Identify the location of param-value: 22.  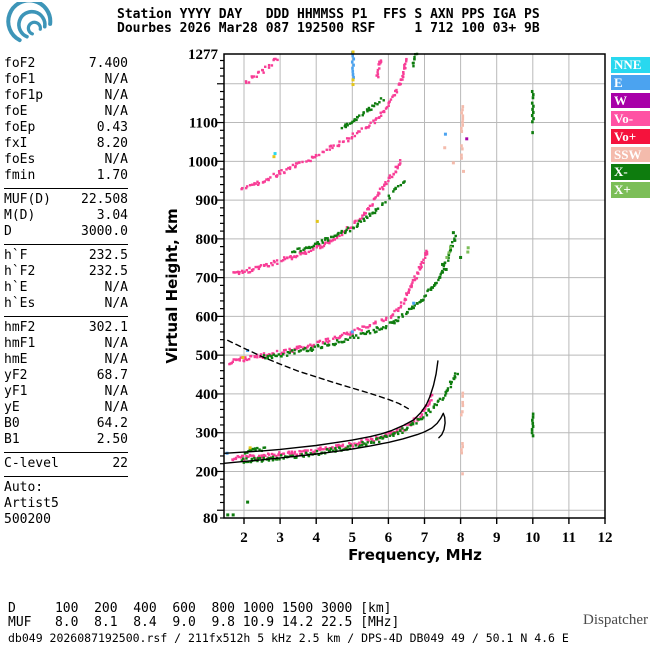
(120, 463).